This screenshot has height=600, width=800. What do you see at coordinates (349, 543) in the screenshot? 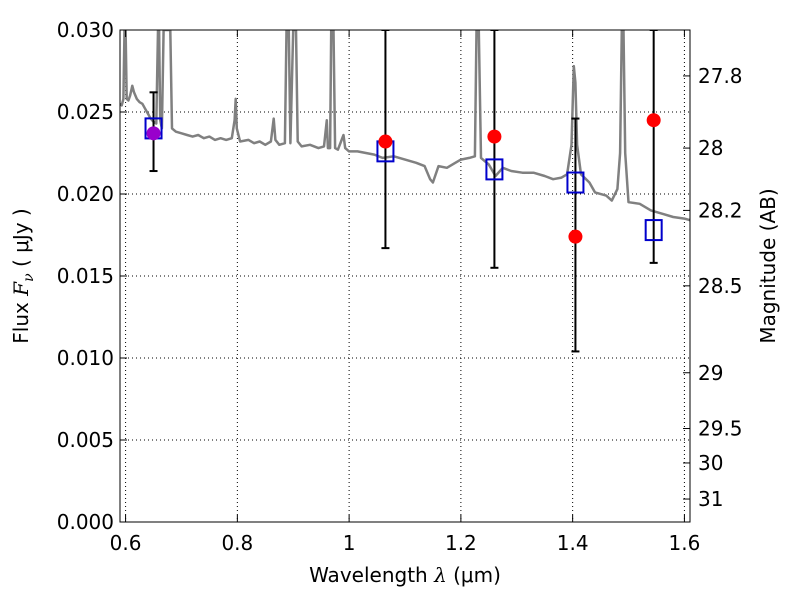
I see `x-tick-label: 1` at bounding box center [349, 543].